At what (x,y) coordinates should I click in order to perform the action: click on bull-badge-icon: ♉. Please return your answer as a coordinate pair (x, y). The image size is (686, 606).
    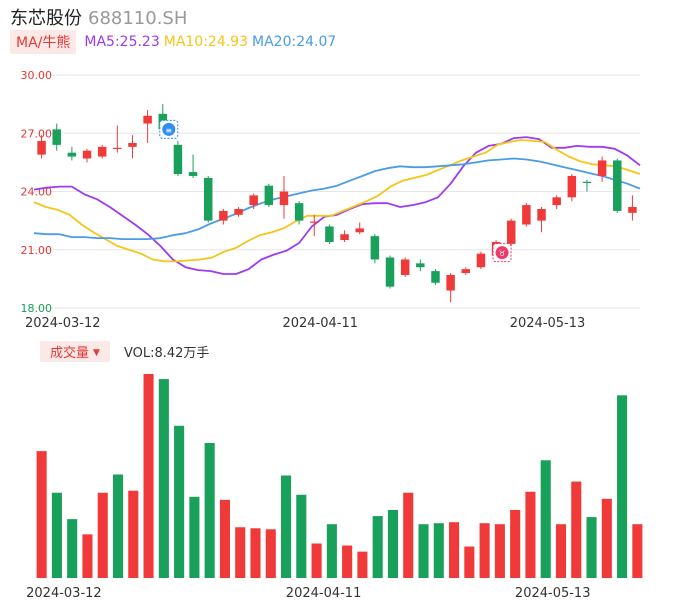
    Looking at the image, I should click on (502, 253).